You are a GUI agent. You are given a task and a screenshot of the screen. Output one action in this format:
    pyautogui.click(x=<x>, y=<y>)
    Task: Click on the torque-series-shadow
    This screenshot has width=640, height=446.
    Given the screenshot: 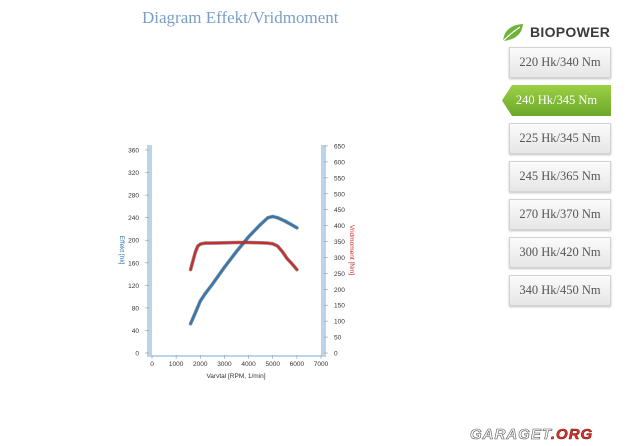 What is the action you would take?
    pyautogui.click(x=243, y=256)
    